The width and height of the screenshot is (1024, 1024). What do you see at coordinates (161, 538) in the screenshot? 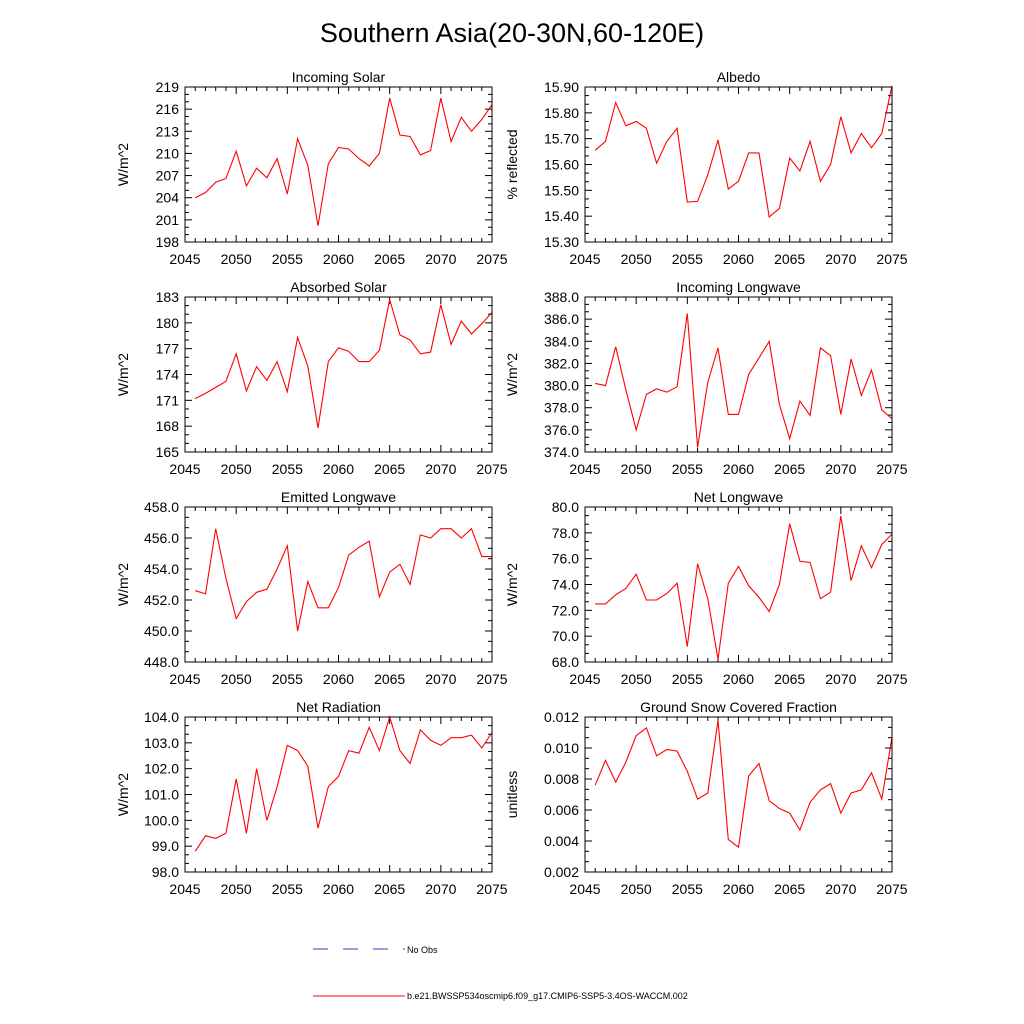
I see `y-tick-label: 456.0` at bounding box center [161, 538].